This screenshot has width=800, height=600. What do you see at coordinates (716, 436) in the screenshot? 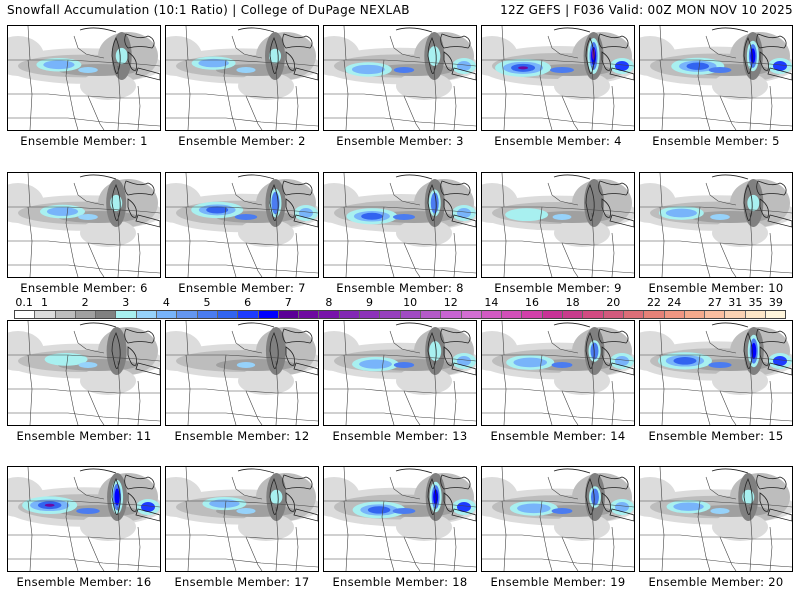
I see `ensemble-member-label: Ensemble Member: 15` at bounding box center [716, 436].